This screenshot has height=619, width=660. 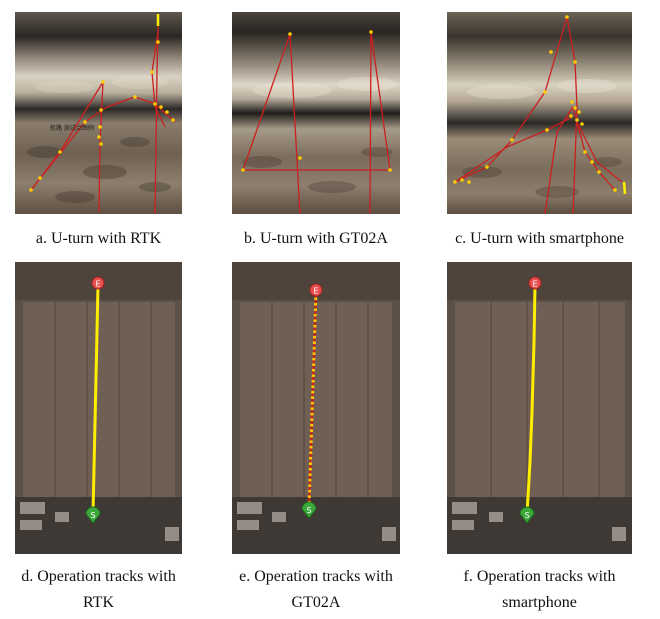 I want to click on caption-f: f. Operation tracks with smartphone, so click(x=539, y=590).